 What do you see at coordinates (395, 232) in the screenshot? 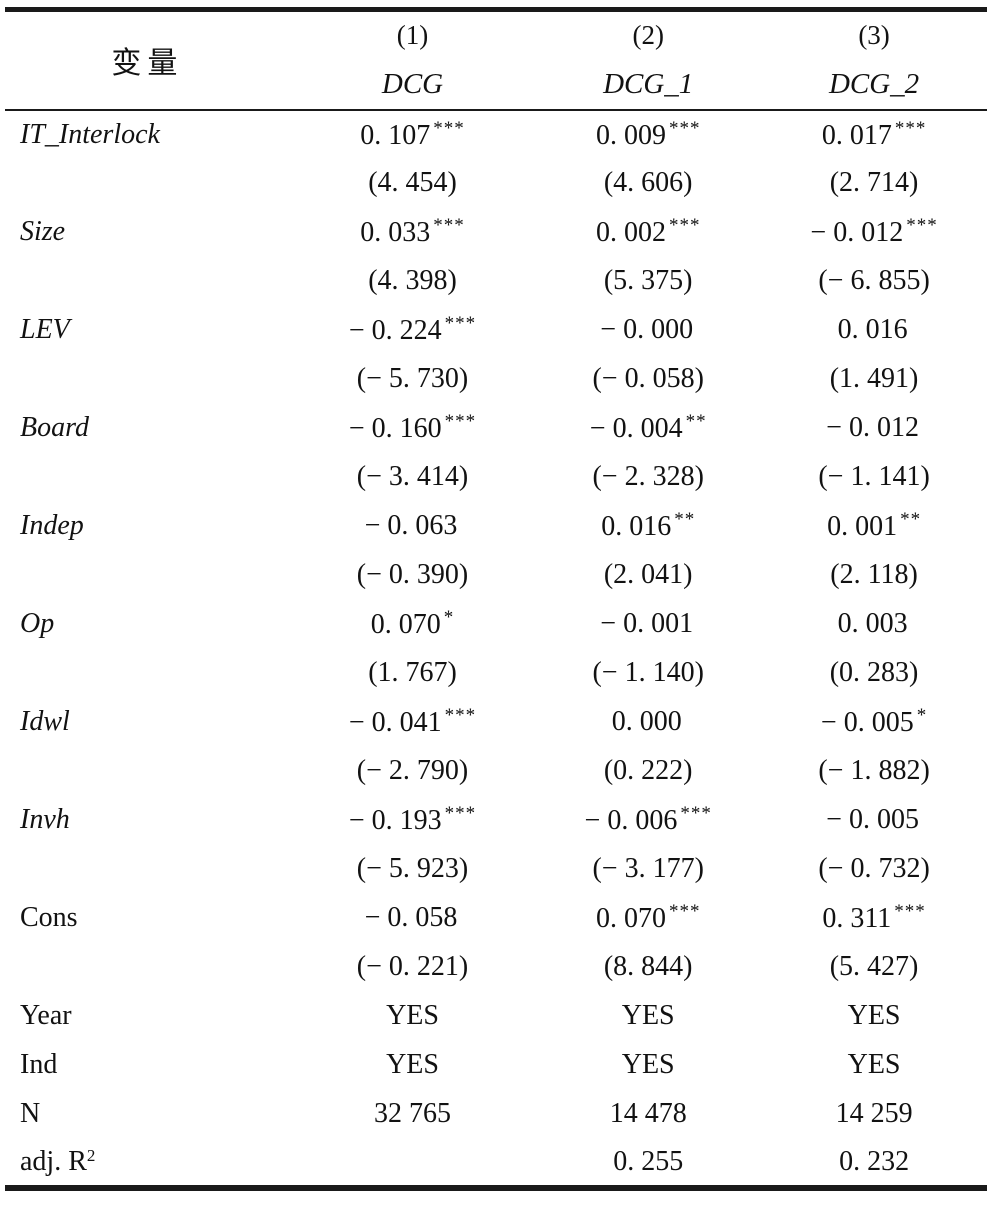
I see `coefficient-value: 0. 033` at bounding box center [395, 232].